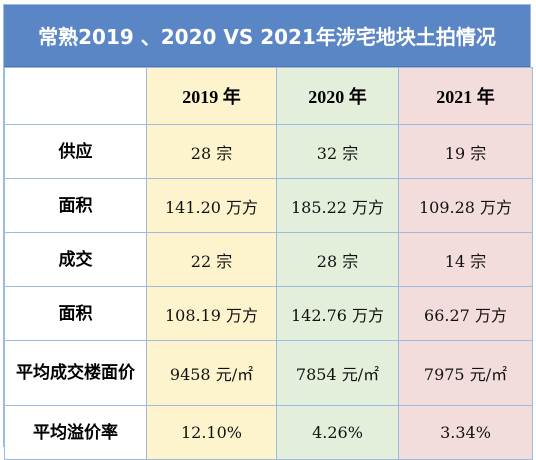 The height and width of the screenshot is (460, 536). I want to click on row-label-deal: 成交, so click(75, 259).